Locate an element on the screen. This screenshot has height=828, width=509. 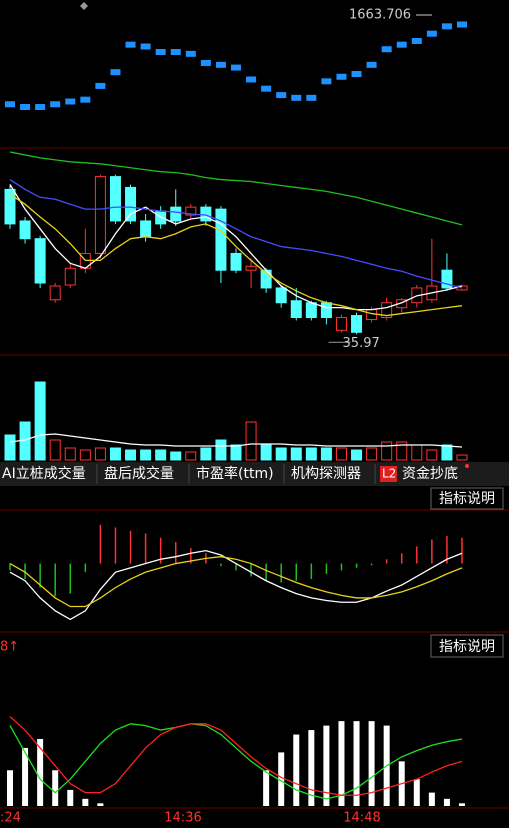
tabs: AI立桩成交量 盘后成交量 市盈率(ttm) 机构探测器 L2 资金抄底 is located at coordinates (235, 474).